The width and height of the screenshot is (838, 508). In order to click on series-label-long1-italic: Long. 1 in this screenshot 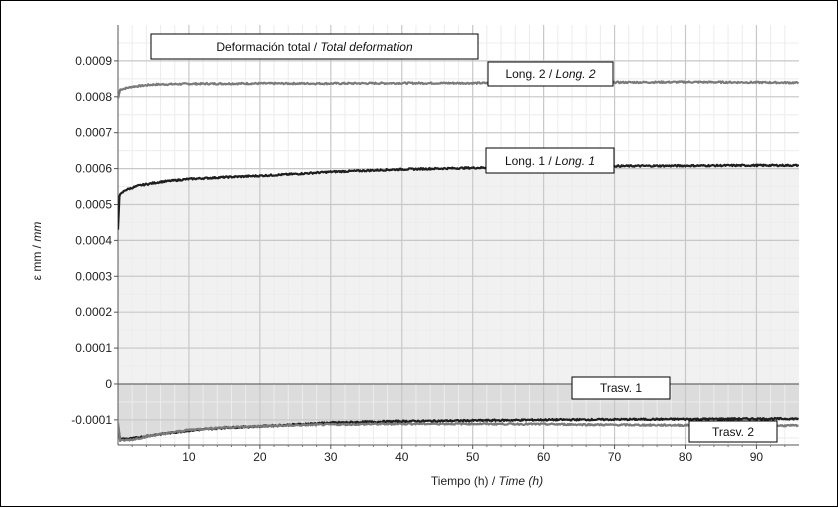, I will do `click(575, 161)`.